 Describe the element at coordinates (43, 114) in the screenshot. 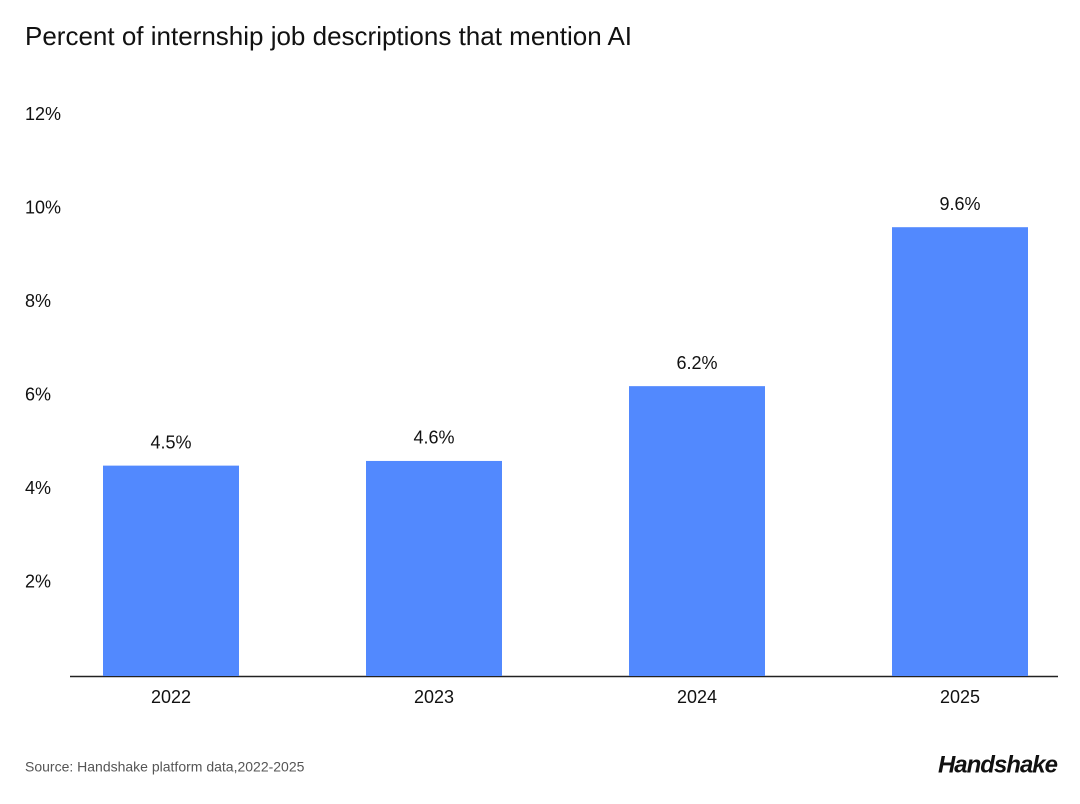

I see `y-tick-label: 12%` at that location.